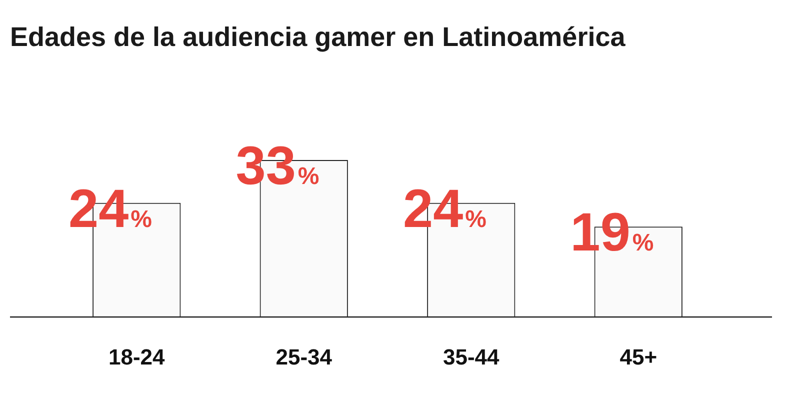  What do you see at coordinates (318, 37) in the screenshot?
I see `chart-title: Edades de la audiencia gamer en Latinoamérica` at bounding box center [318, 37].